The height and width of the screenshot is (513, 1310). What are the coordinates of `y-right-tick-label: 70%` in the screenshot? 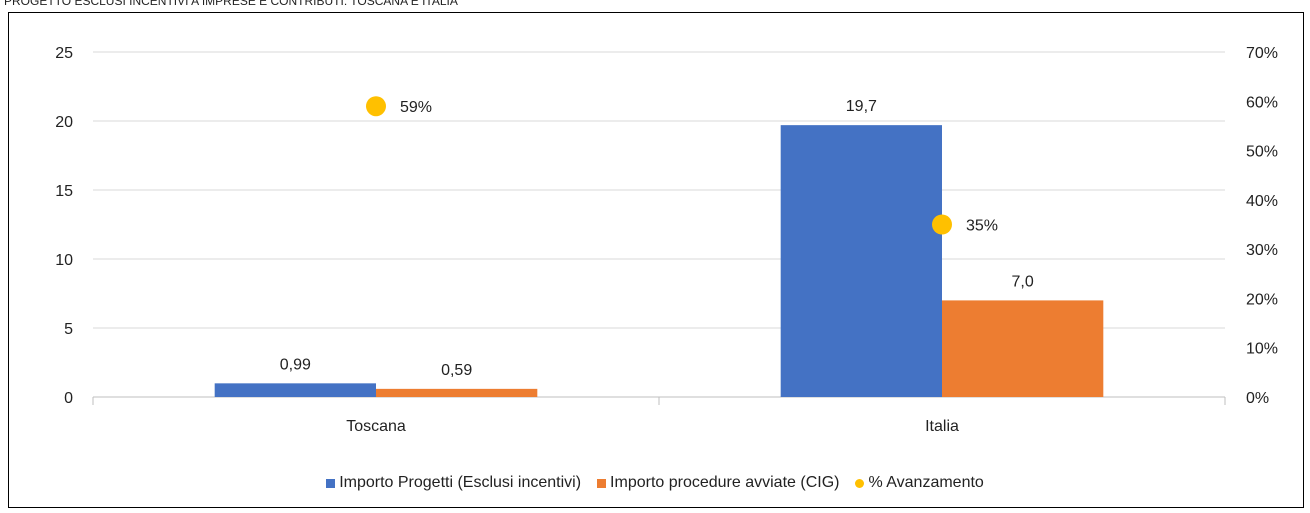 It's located at (1262, 53).